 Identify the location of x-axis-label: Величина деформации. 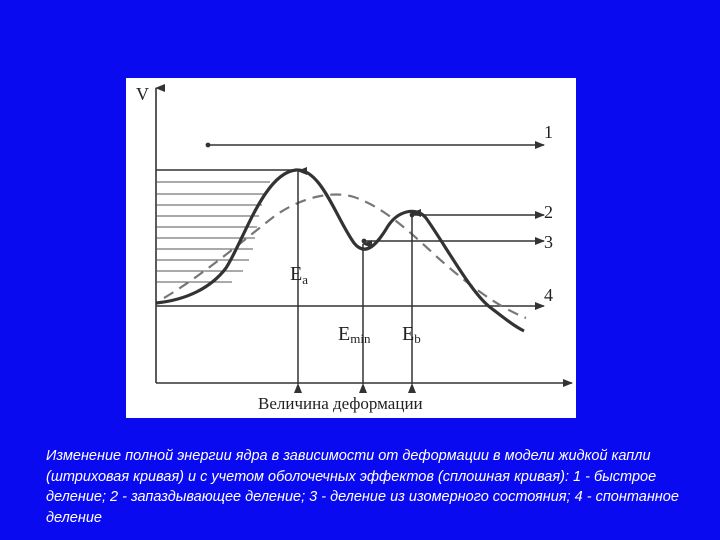
(340, 403).